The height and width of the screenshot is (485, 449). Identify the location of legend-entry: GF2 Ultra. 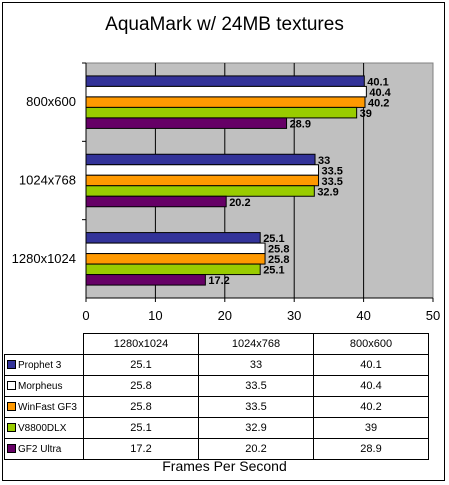
(44, 449).